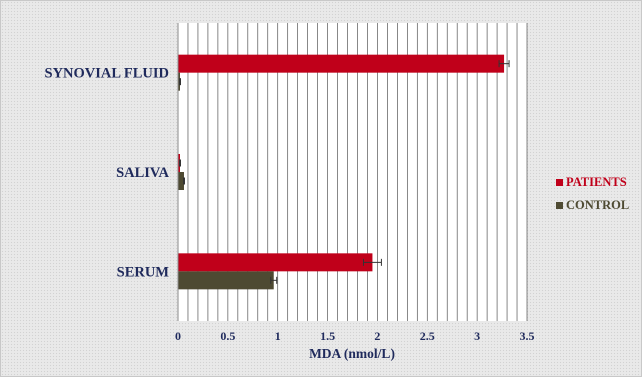  I want to click on x-tick-label: 3.5, so click(527, 336).